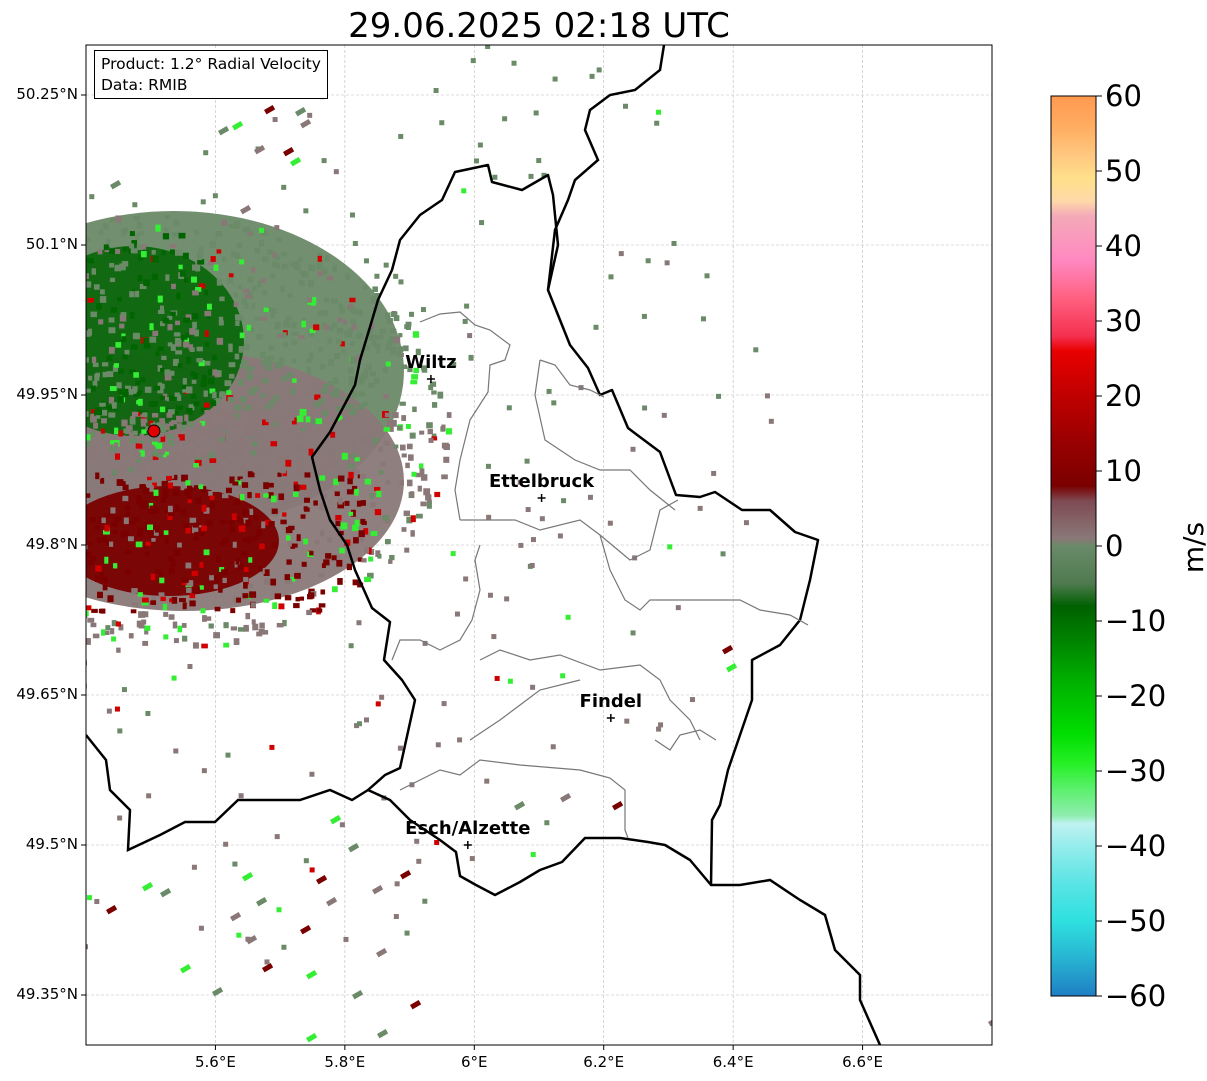  I want to click on colorbar-tick-label: −50, so click(1136, 921).